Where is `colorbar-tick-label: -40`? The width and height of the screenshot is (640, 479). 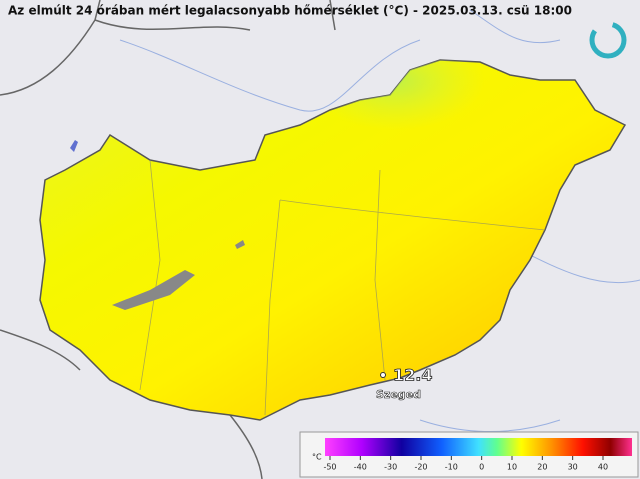 colorbar-tick-label: -40 is located at coordinates (360, 467).